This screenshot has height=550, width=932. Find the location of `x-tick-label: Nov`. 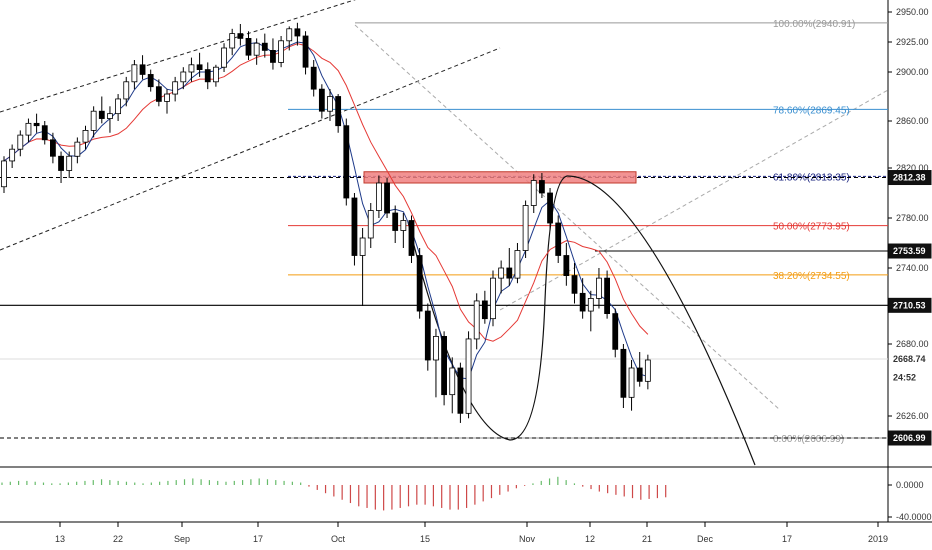

x-tick-label: Nov is located at coordinates (527, 539).